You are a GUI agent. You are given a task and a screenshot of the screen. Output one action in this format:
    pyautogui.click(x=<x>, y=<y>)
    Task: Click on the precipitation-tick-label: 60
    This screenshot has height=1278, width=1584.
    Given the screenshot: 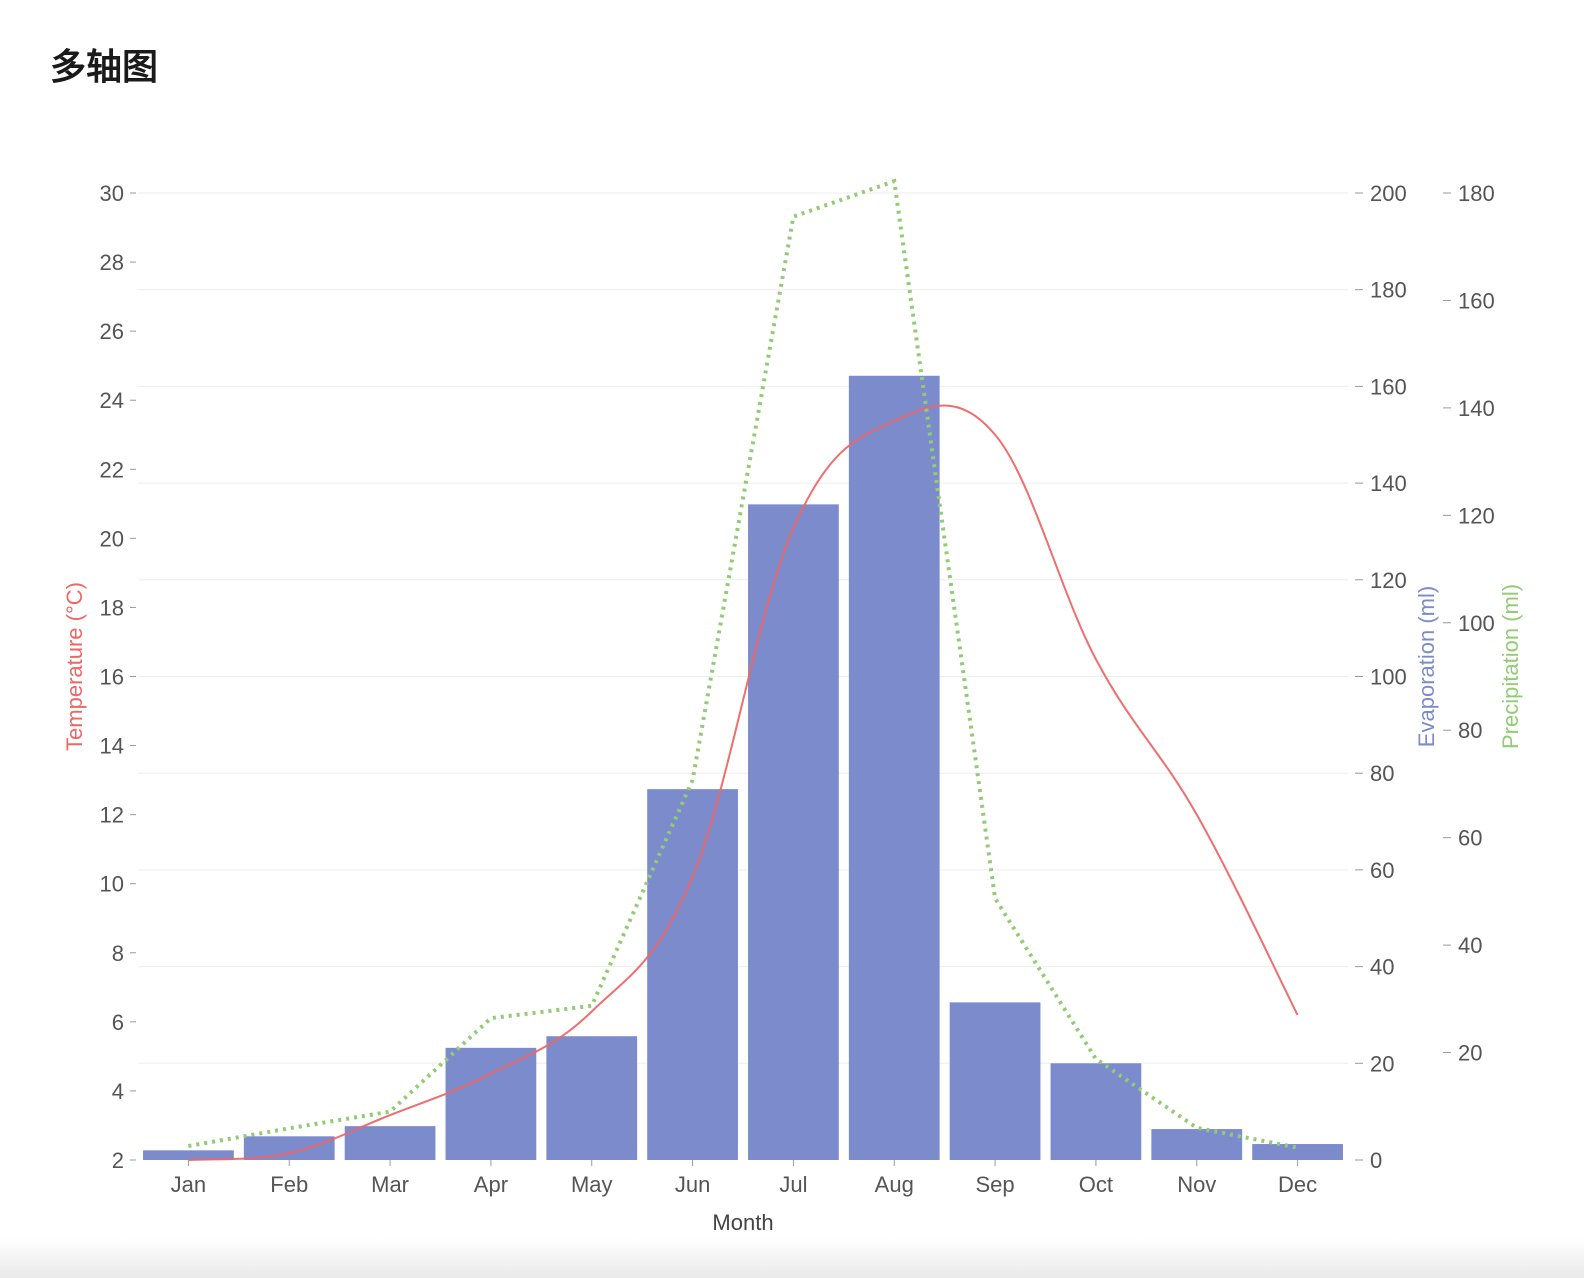 What is the action you would take?
    pyautogui.click(x=1470, y=838)
    